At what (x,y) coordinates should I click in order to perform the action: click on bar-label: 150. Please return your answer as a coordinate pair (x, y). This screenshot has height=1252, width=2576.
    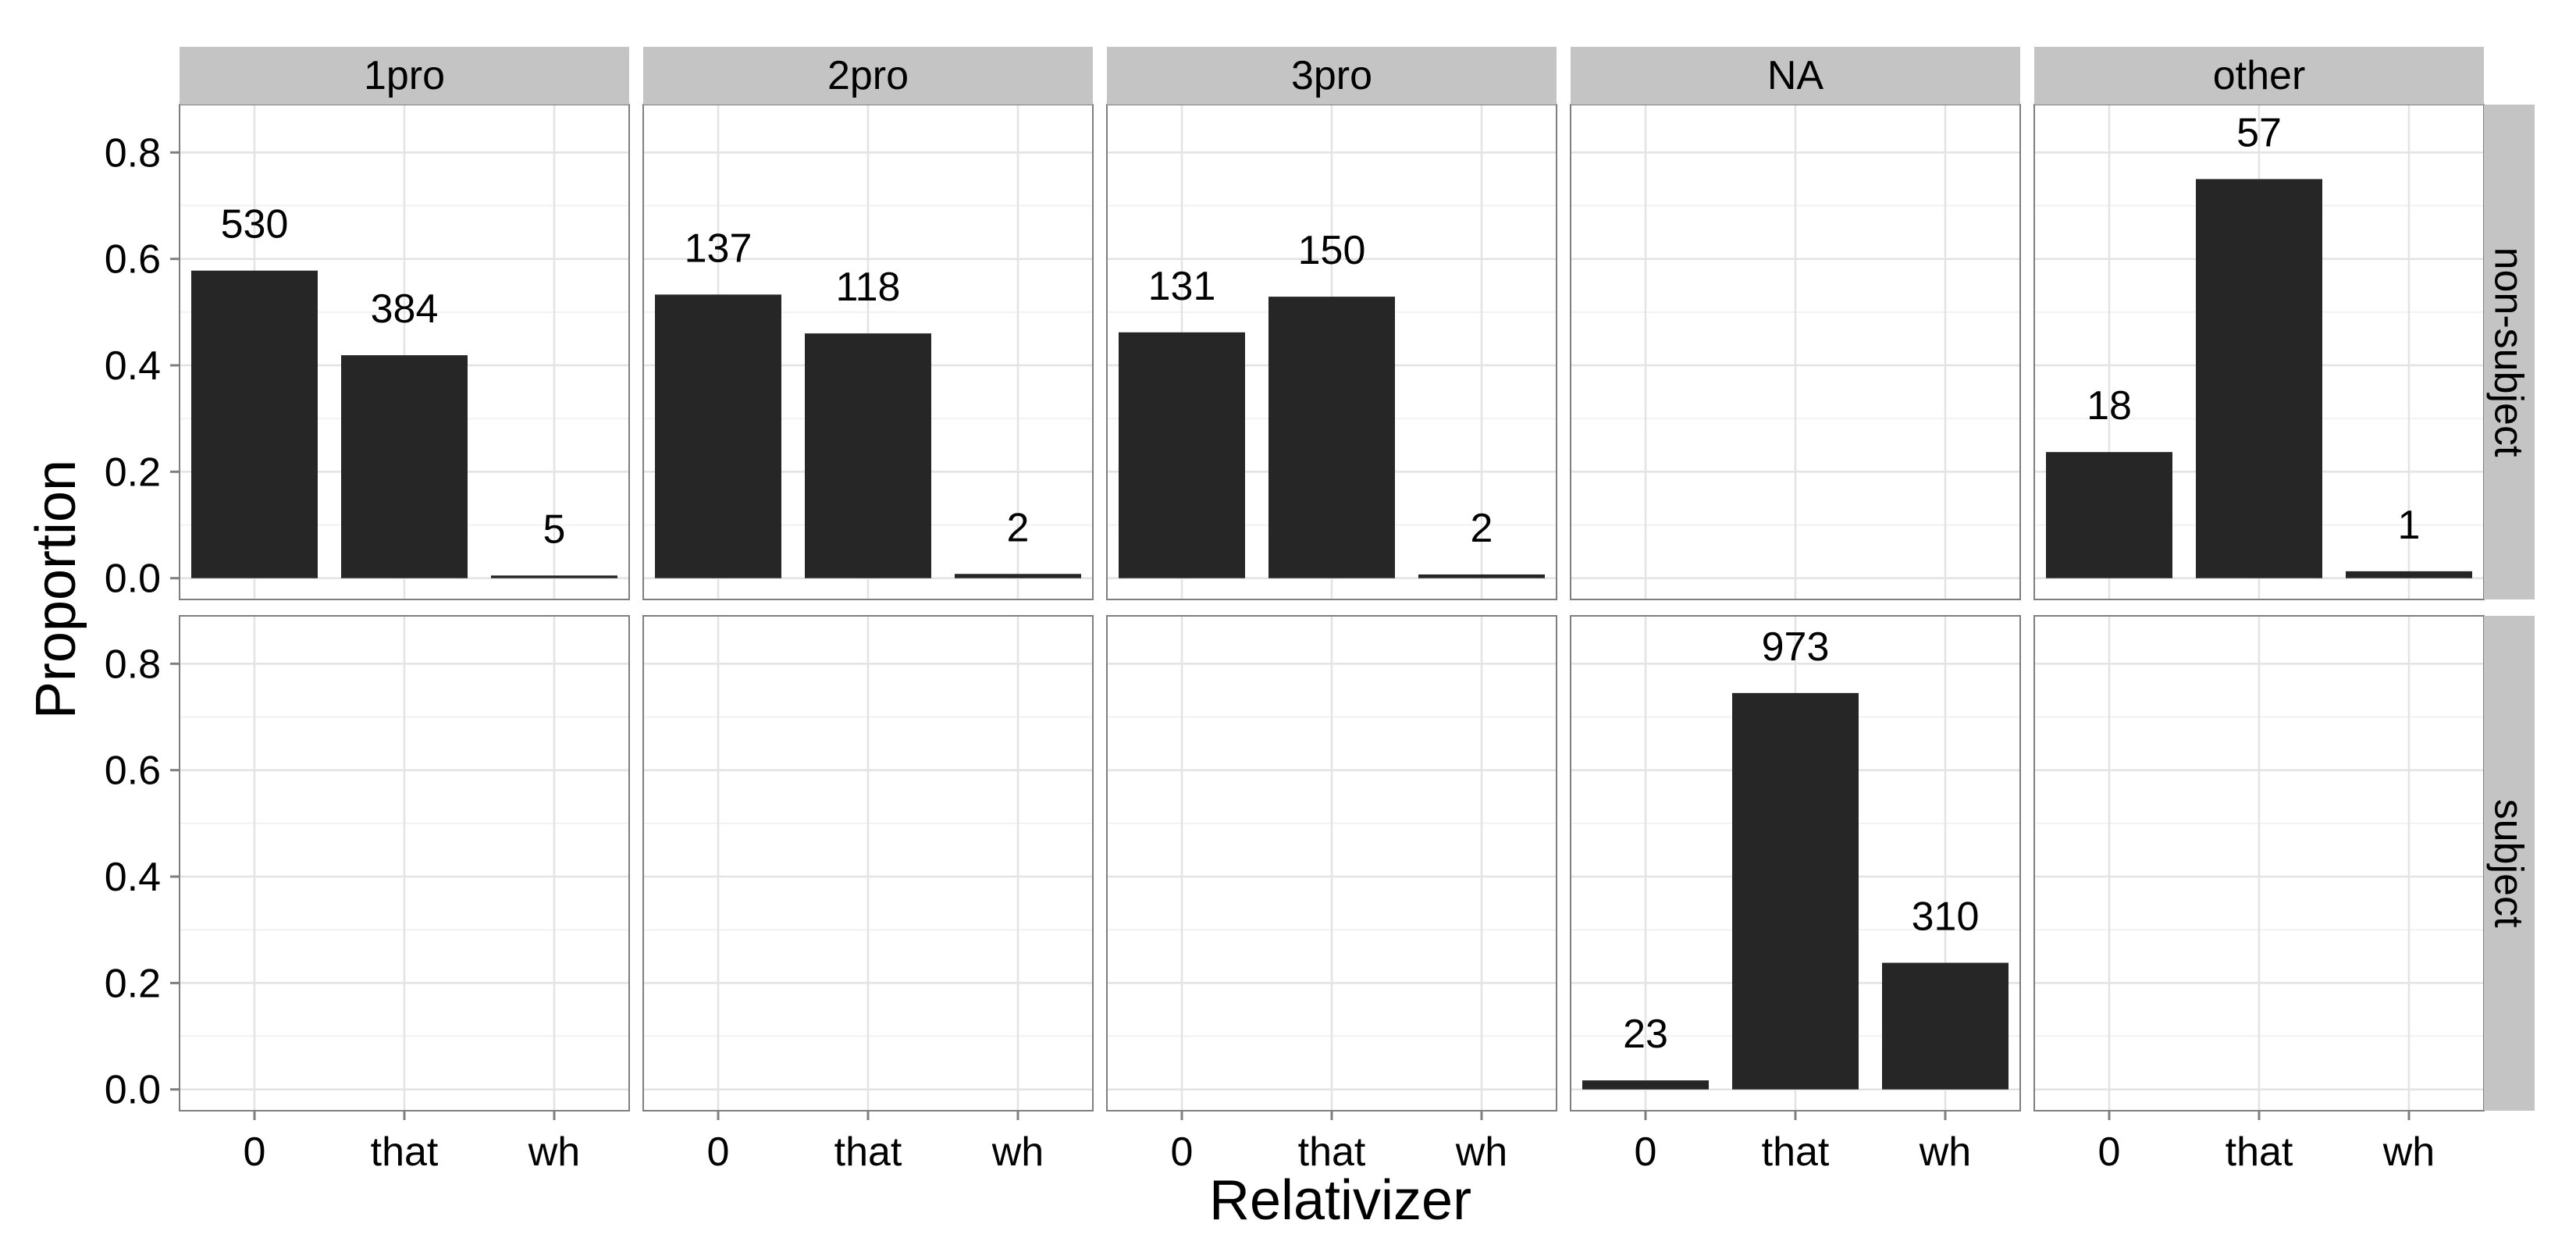
    Looking at the image, I should click on (1332, 251).